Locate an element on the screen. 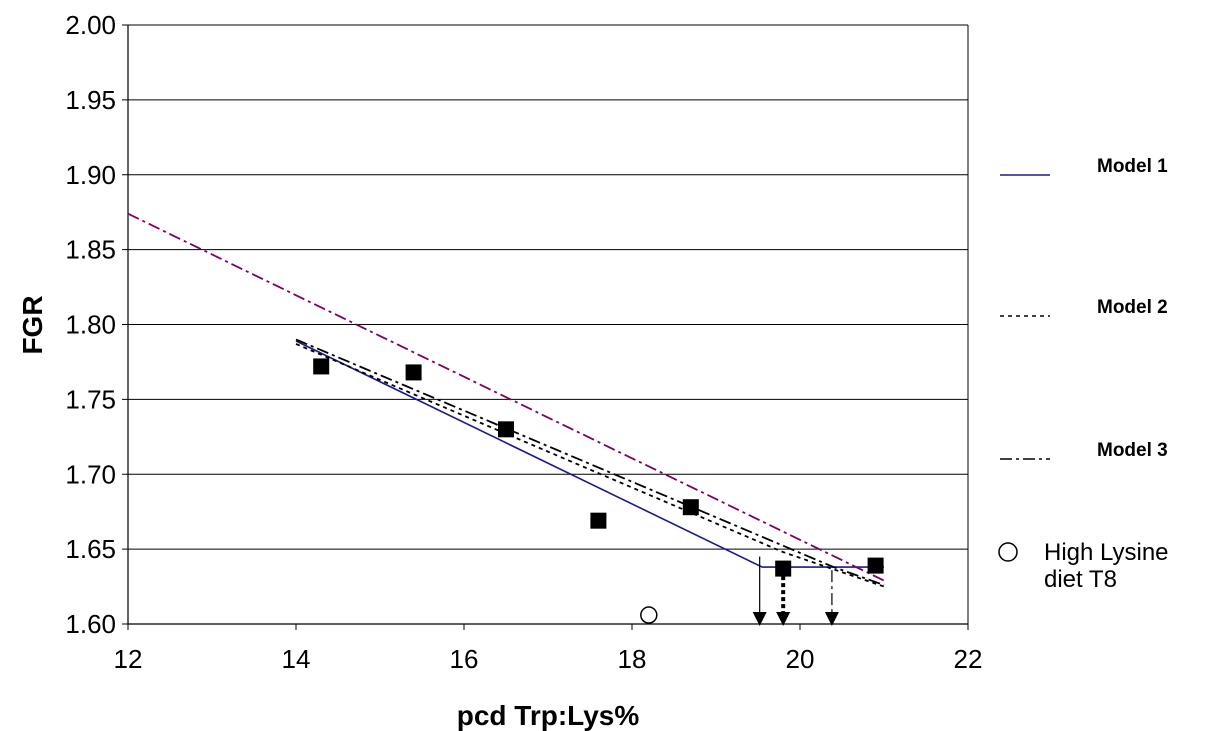 Image resolution: width=1210 pixels, height=731 pixels. x-tick-label: 18 is located at coordinates (632, 659).